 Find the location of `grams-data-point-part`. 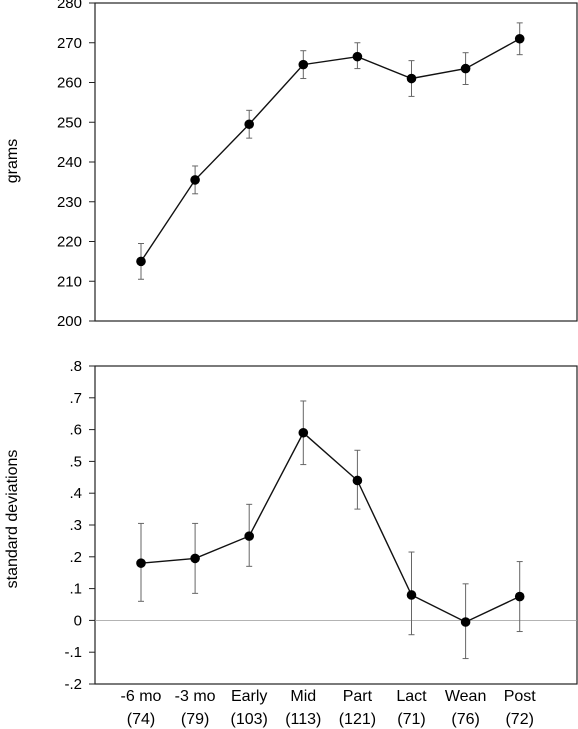

grams-data-point-part is located at coordinates (357, 56).